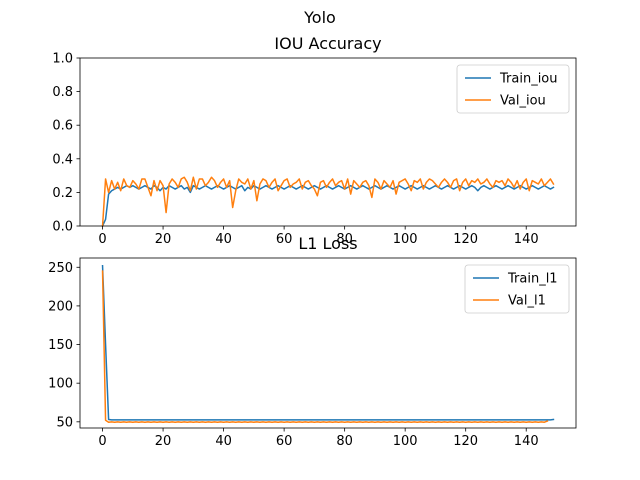 Image resolution: width=640 pixels, height=480 pixels. Describe the element at coordinates (60, 306) in the screenshot. I see `y-tick-label: 200` at that location.